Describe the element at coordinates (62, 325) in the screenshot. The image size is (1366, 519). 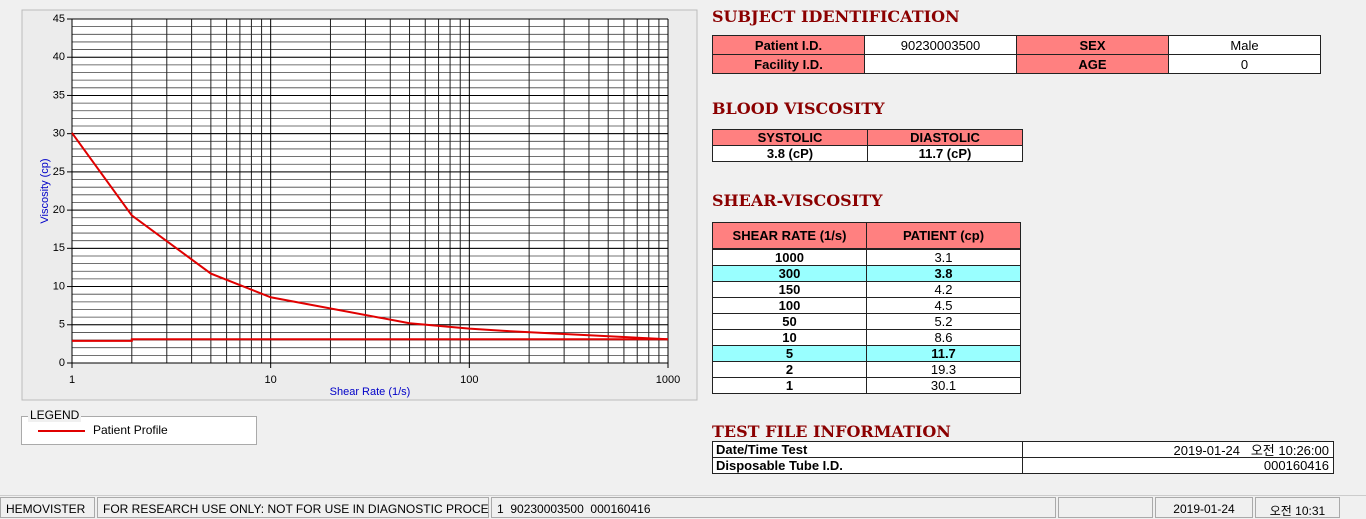
I see `y-tick-label: 5` at that location.